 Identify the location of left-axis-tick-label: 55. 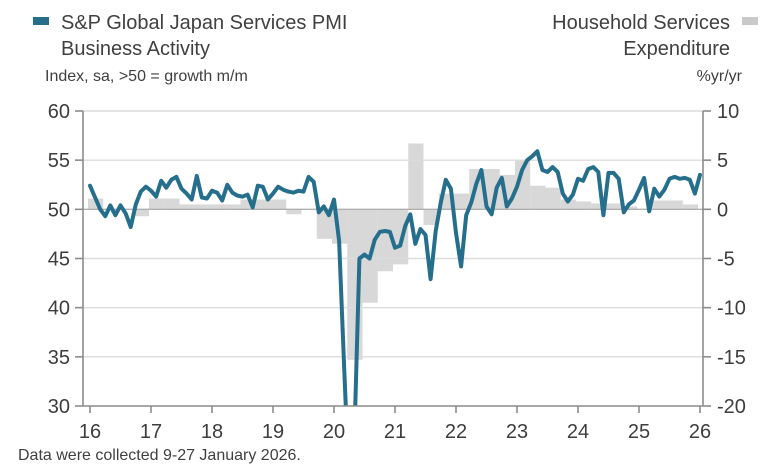
(59, 161).